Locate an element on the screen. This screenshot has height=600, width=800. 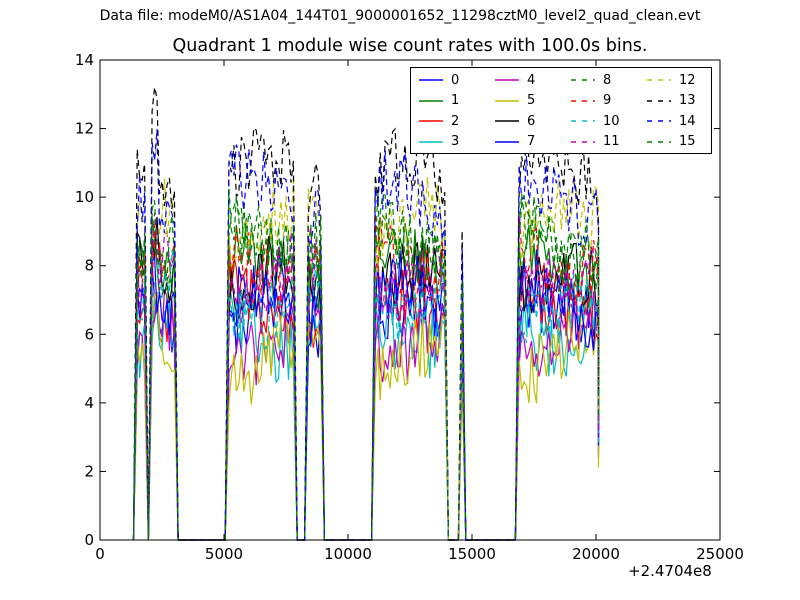
x-tick-label: 15000 is located at coordinates (472, 554).